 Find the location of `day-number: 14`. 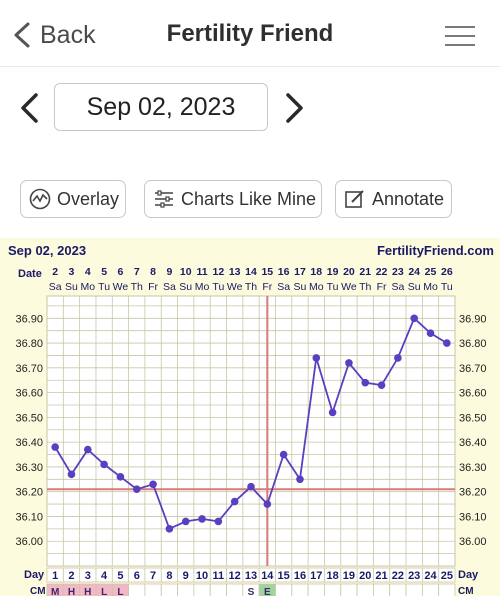

day-number: 14 is located at coordinates (267, 576).